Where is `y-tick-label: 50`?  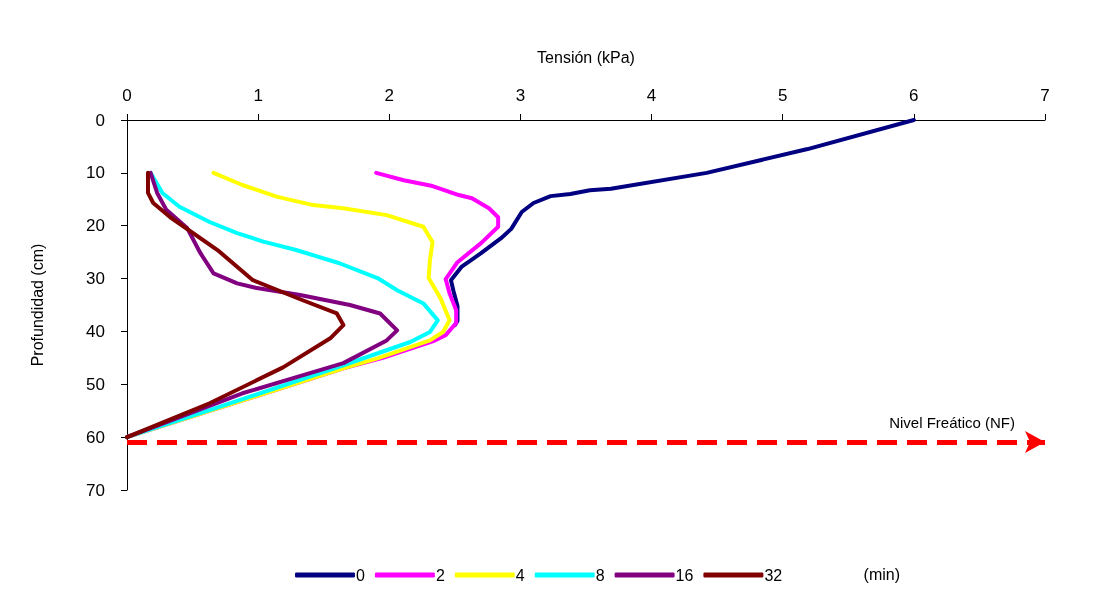 y-tick-label: 50 is located at coordinates (95, 384).